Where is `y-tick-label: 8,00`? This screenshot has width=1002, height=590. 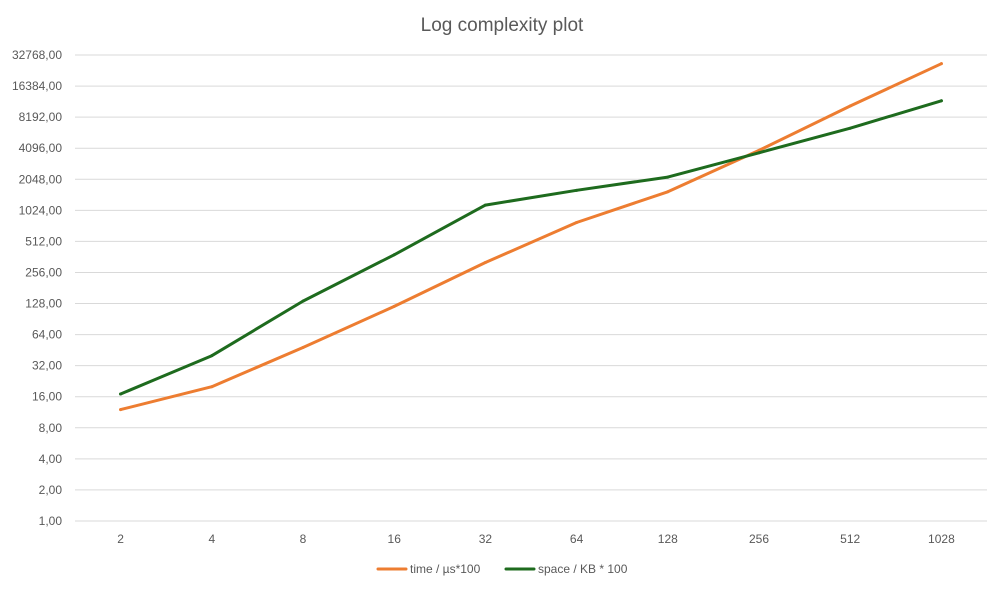
y-tick-label: 8,00 is located at coordinates (51, 428).